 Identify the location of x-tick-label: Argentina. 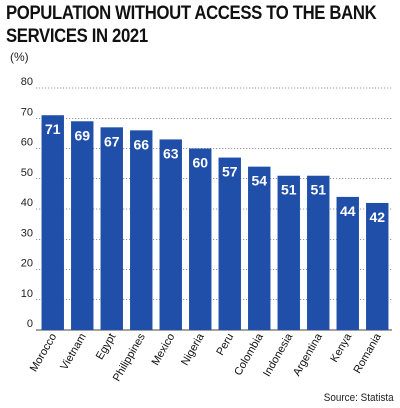
(308, 355).